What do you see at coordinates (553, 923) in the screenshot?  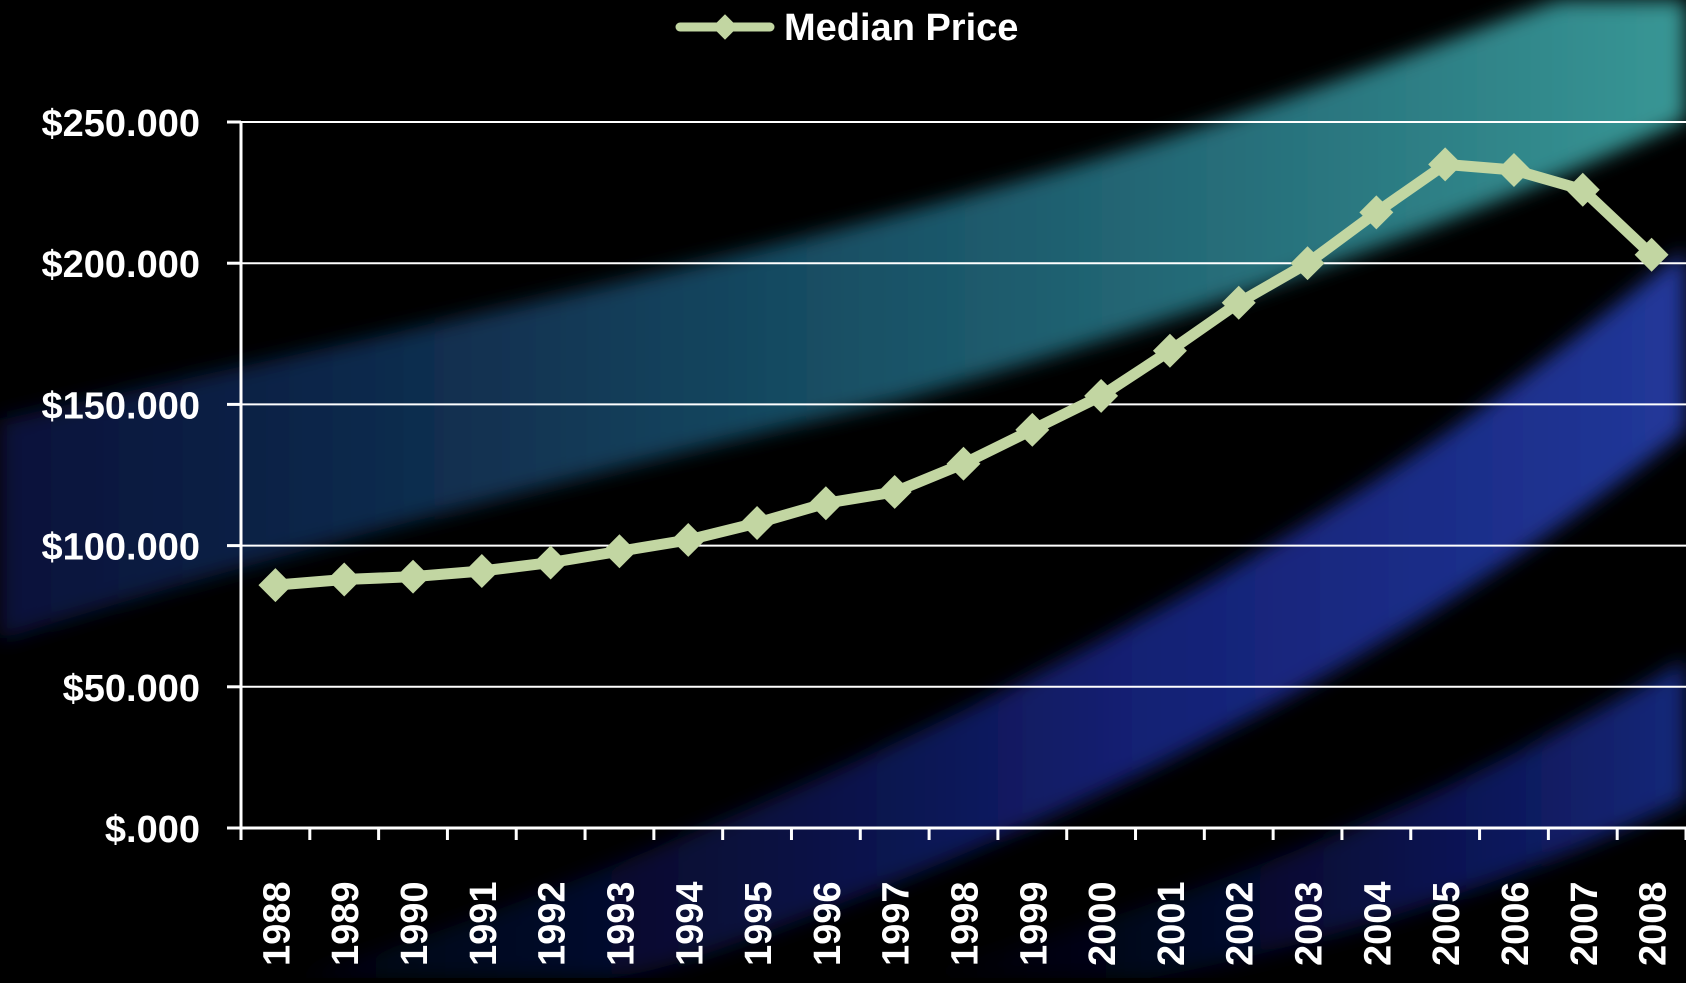 I see `x-tick-label: 1992` at bounding box center [553, 923].